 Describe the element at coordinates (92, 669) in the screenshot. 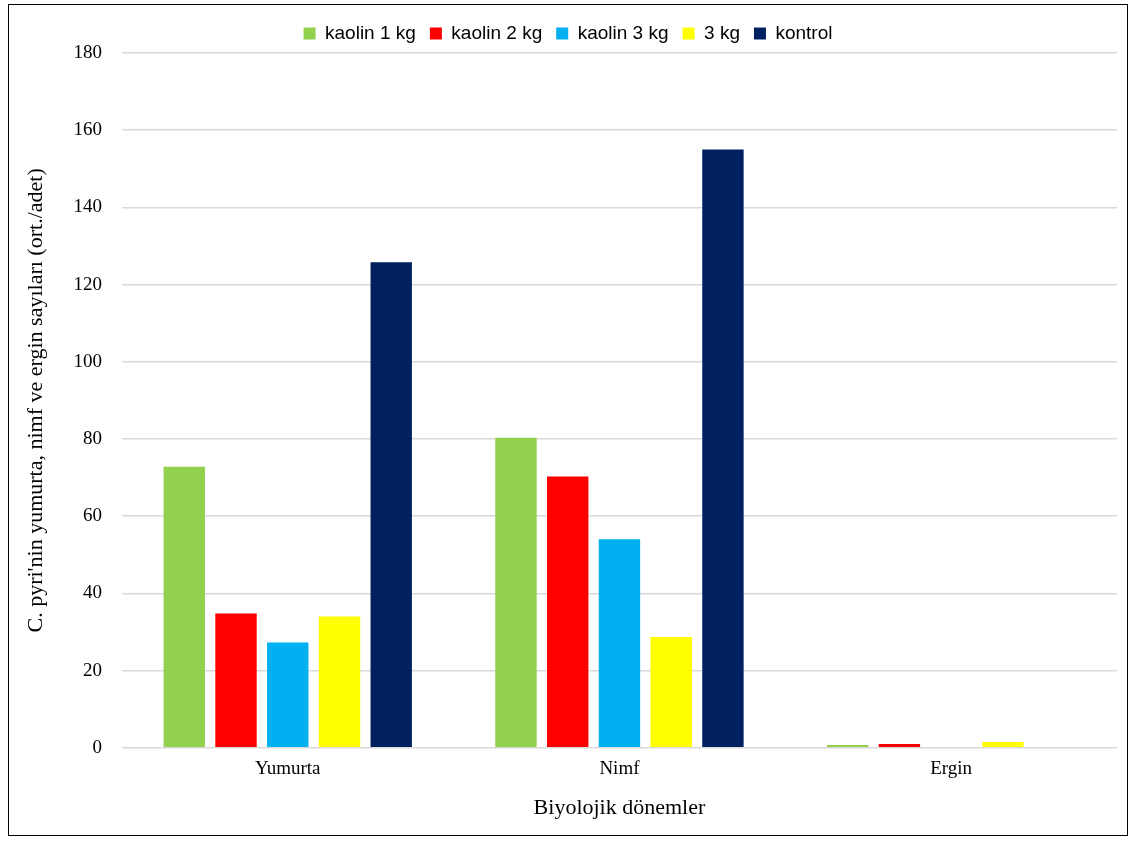

I see `y-tick-label: 20` at that location.